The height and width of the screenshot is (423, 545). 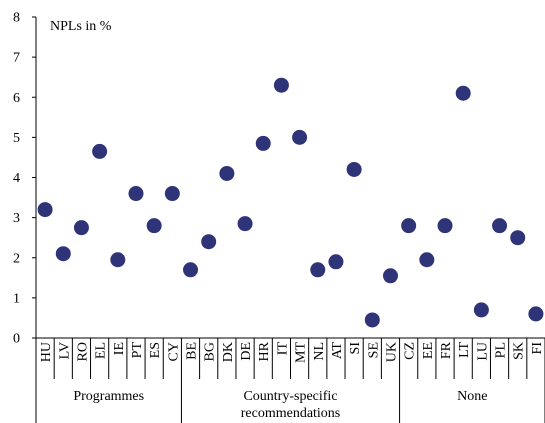 What do you see at coordinates (16, 218) in the screenshot?
I see `y-tick-label: 3` at bounding box center [16, 218].